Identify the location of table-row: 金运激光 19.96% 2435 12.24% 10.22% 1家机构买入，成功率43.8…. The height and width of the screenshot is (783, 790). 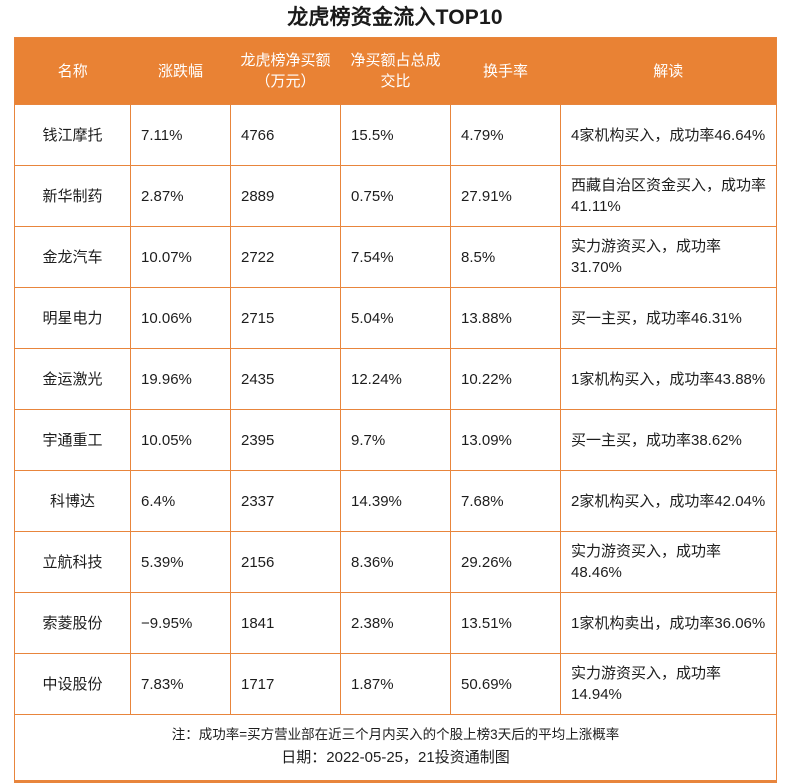
(395, 379).